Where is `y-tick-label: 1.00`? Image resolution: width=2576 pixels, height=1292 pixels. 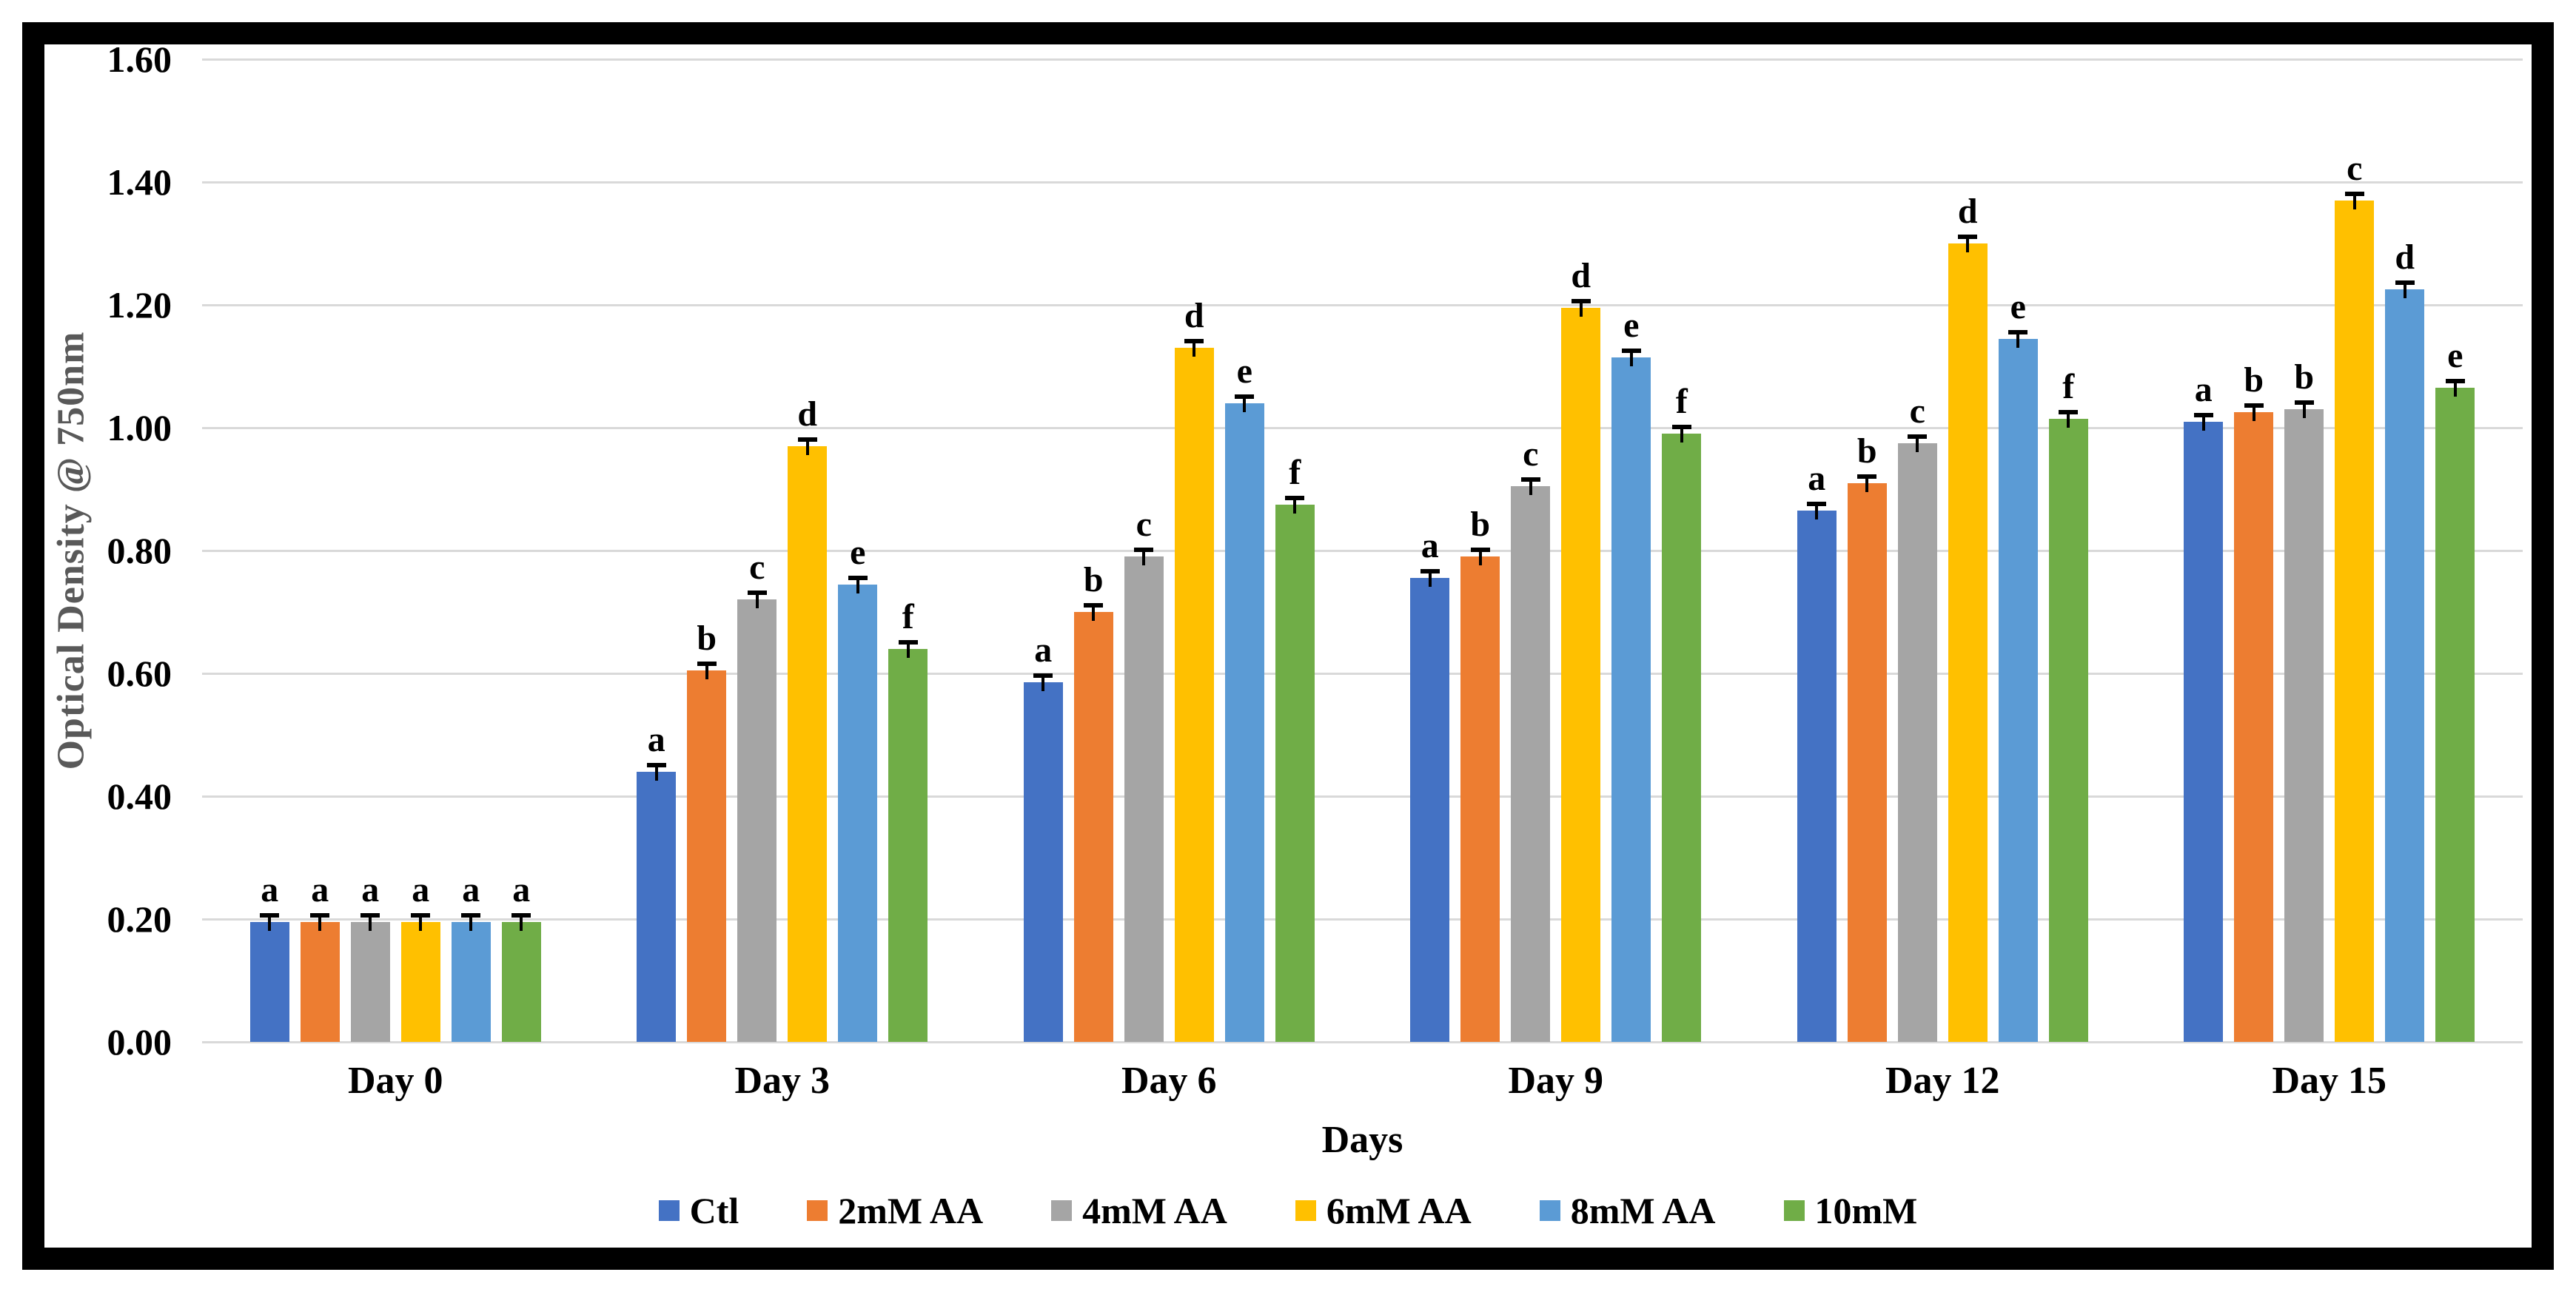 y-tick-label: 1.00 is located at coordinates (139, 428).